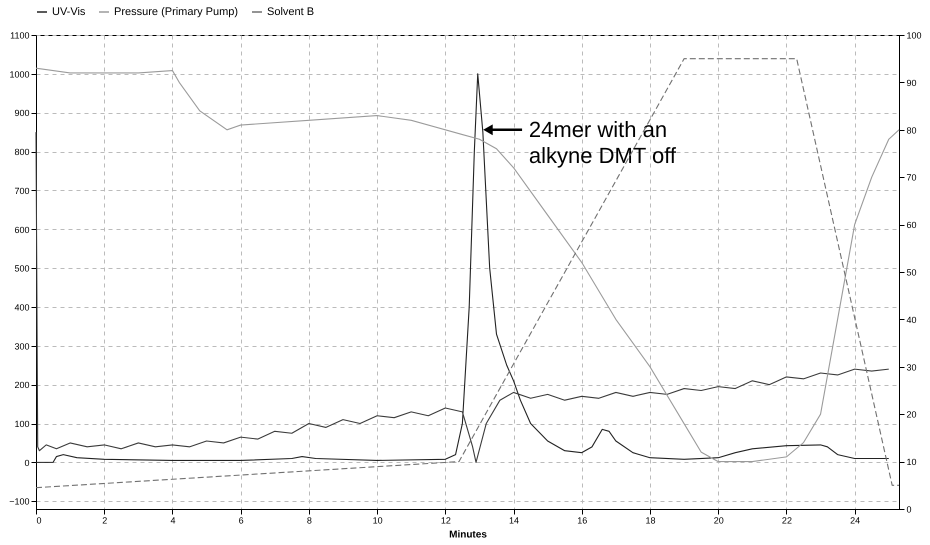  I want to click on x-tick-label: 20, so click(719, 521).